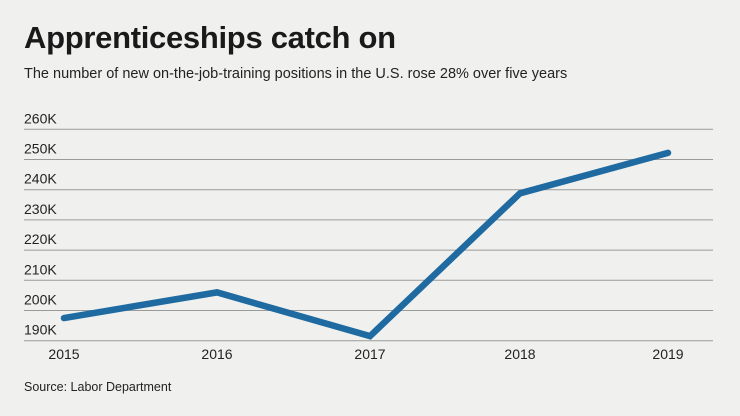  I want to click on y-tick-label: 220K, so click(40, 239).